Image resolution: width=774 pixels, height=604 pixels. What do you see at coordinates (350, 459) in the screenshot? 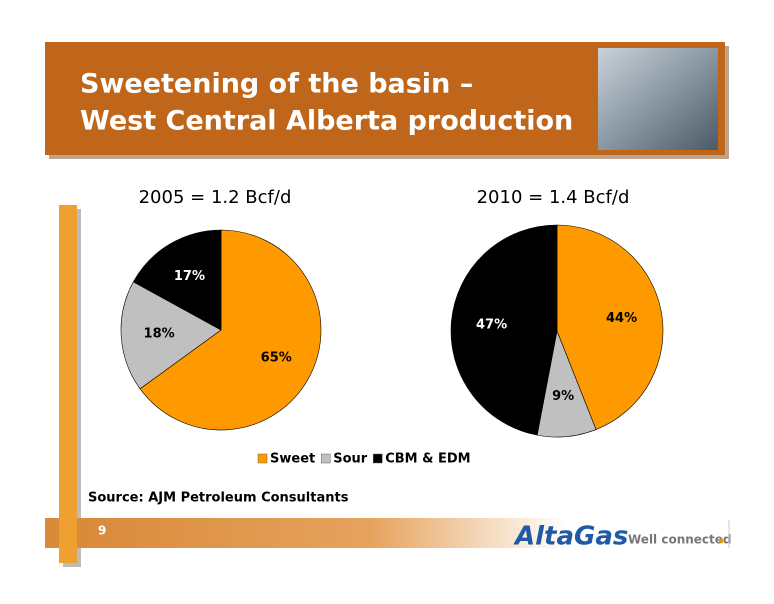
I see `legend-label: Sour` at bounding box center [350, 459].